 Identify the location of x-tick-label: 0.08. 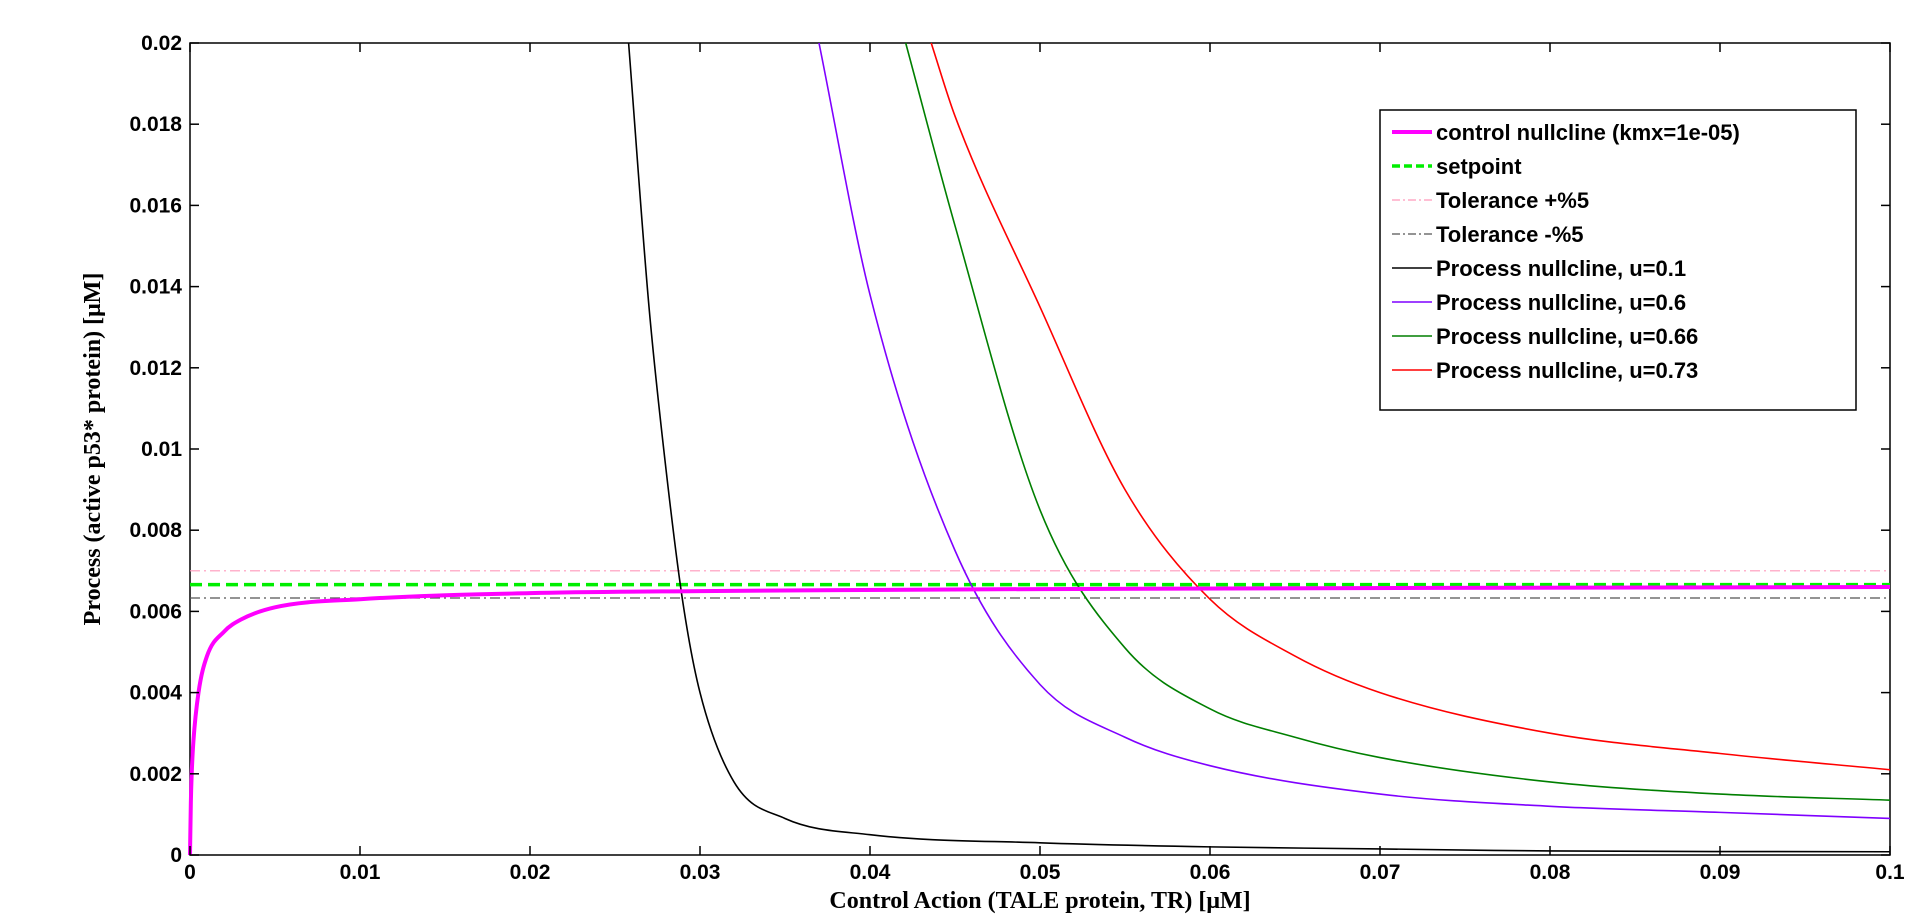
(1550, 872).